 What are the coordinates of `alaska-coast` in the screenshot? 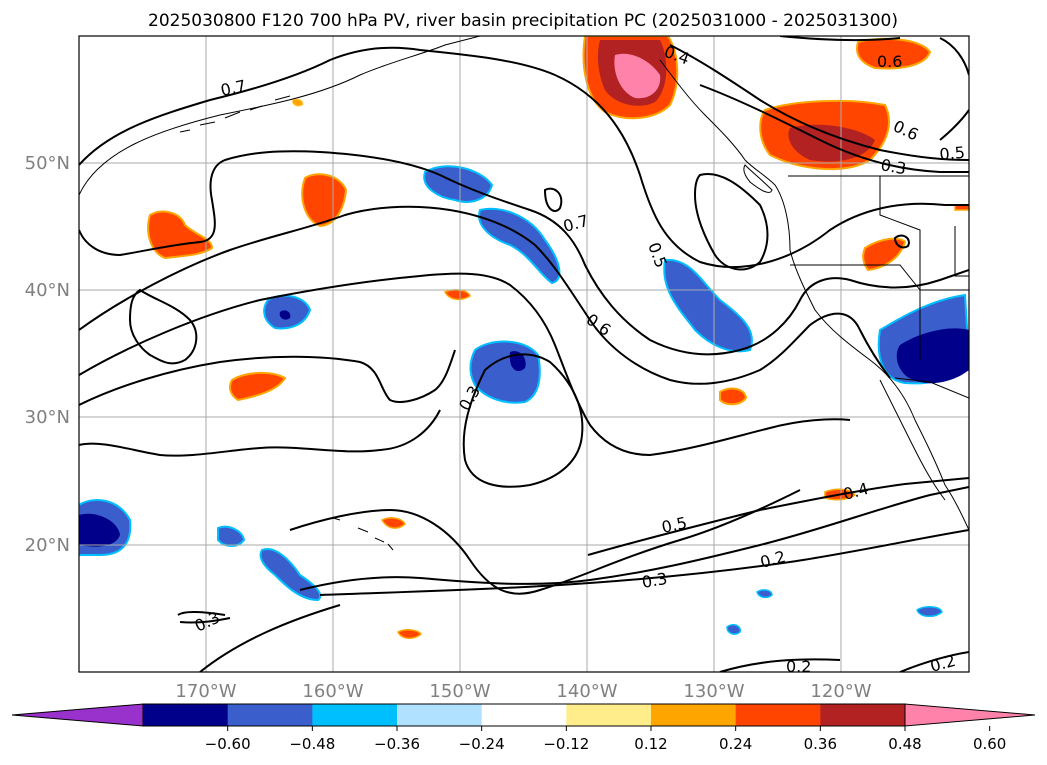 It's located at (280, 116).